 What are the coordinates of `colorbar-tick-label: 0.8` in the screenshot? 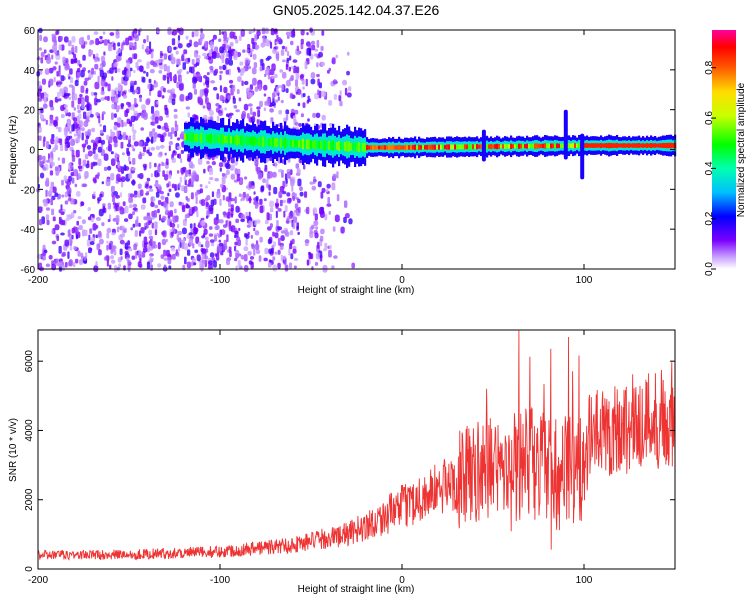 It's located at (709, 67).